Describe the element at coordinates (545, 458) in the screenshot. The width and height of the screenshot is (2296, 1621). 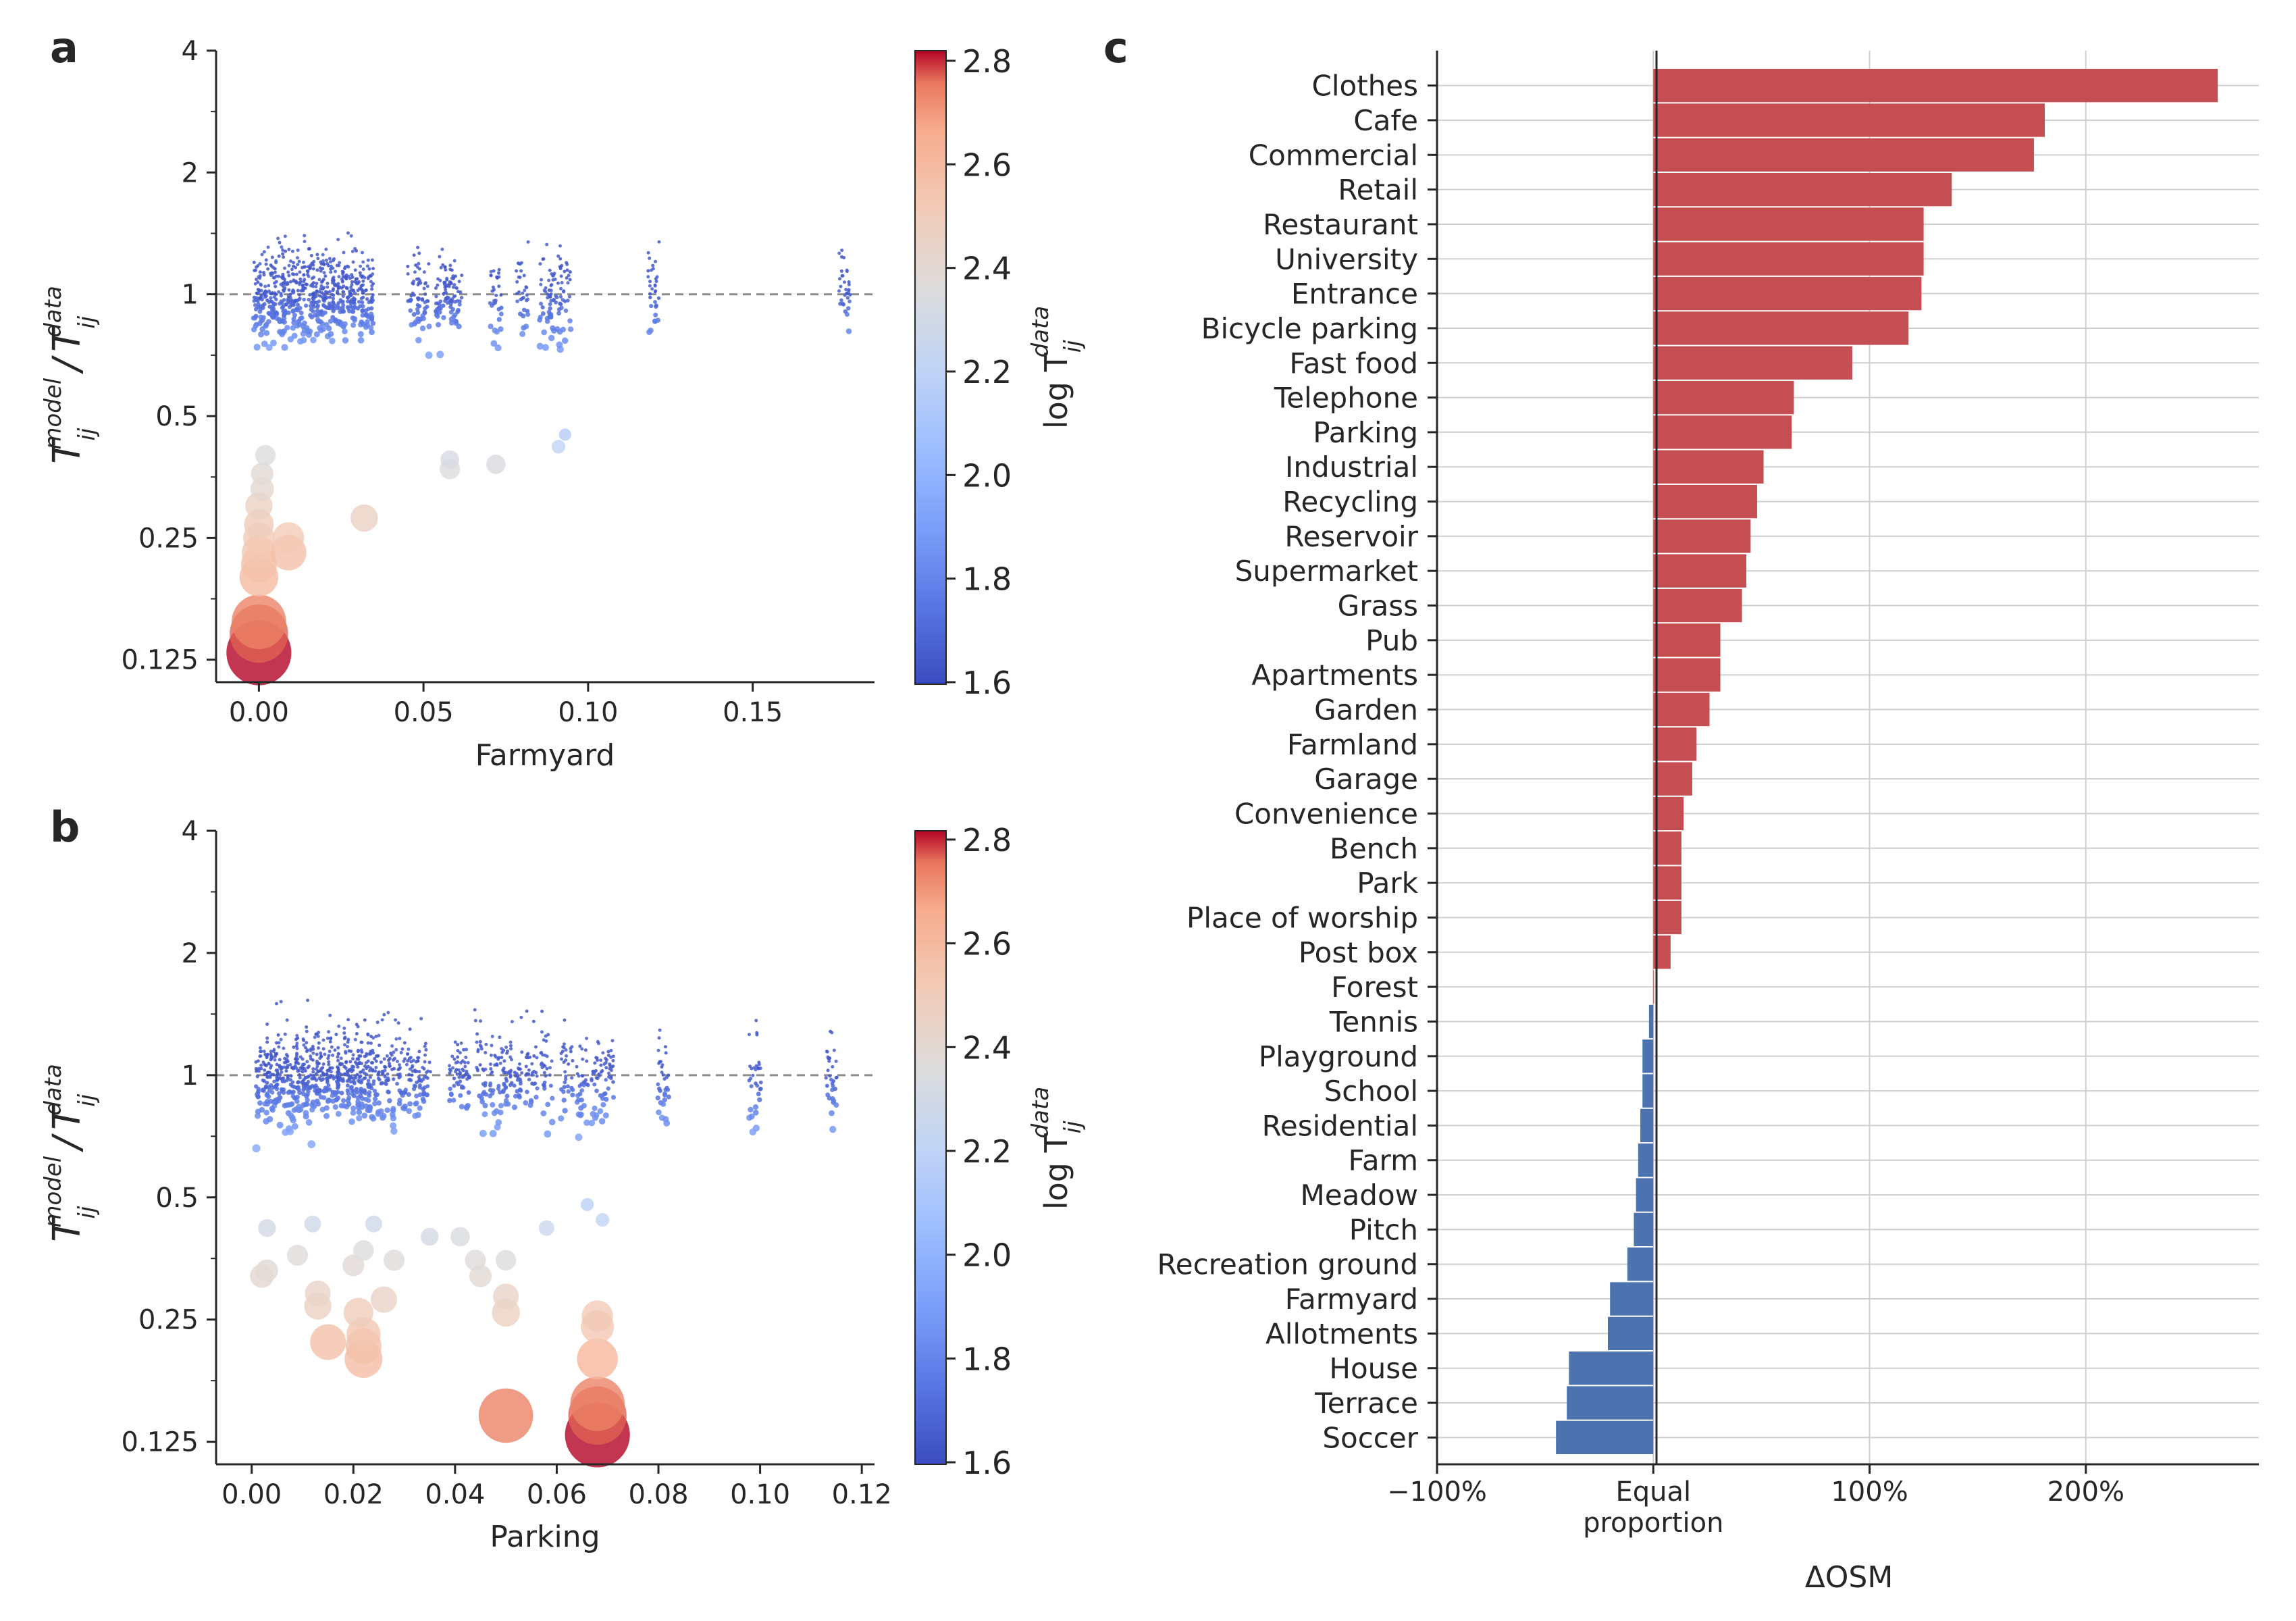
I see `panel-a-points` at that location.